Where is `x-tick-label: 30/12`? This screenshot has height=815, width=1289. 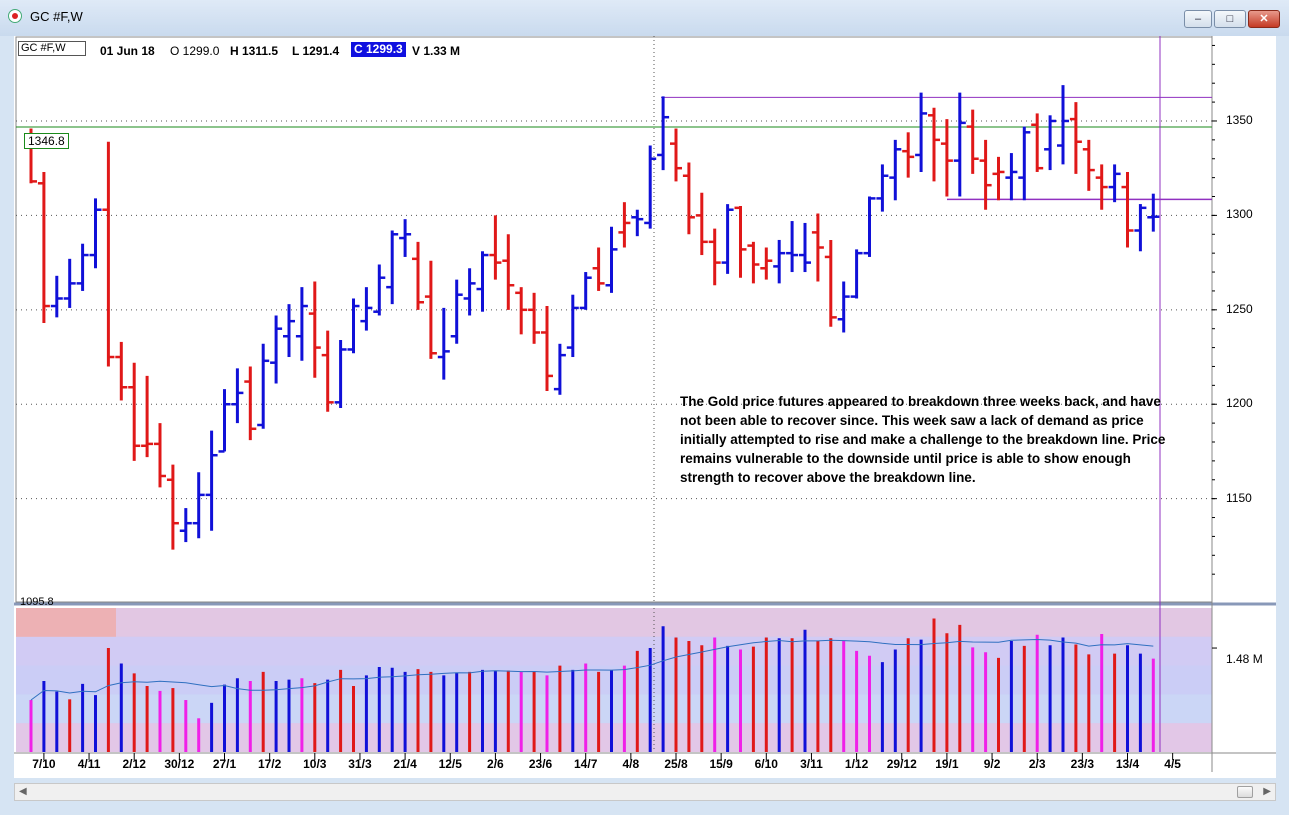 x-tick-label: 30/12 is located at coordinates (179, 764).